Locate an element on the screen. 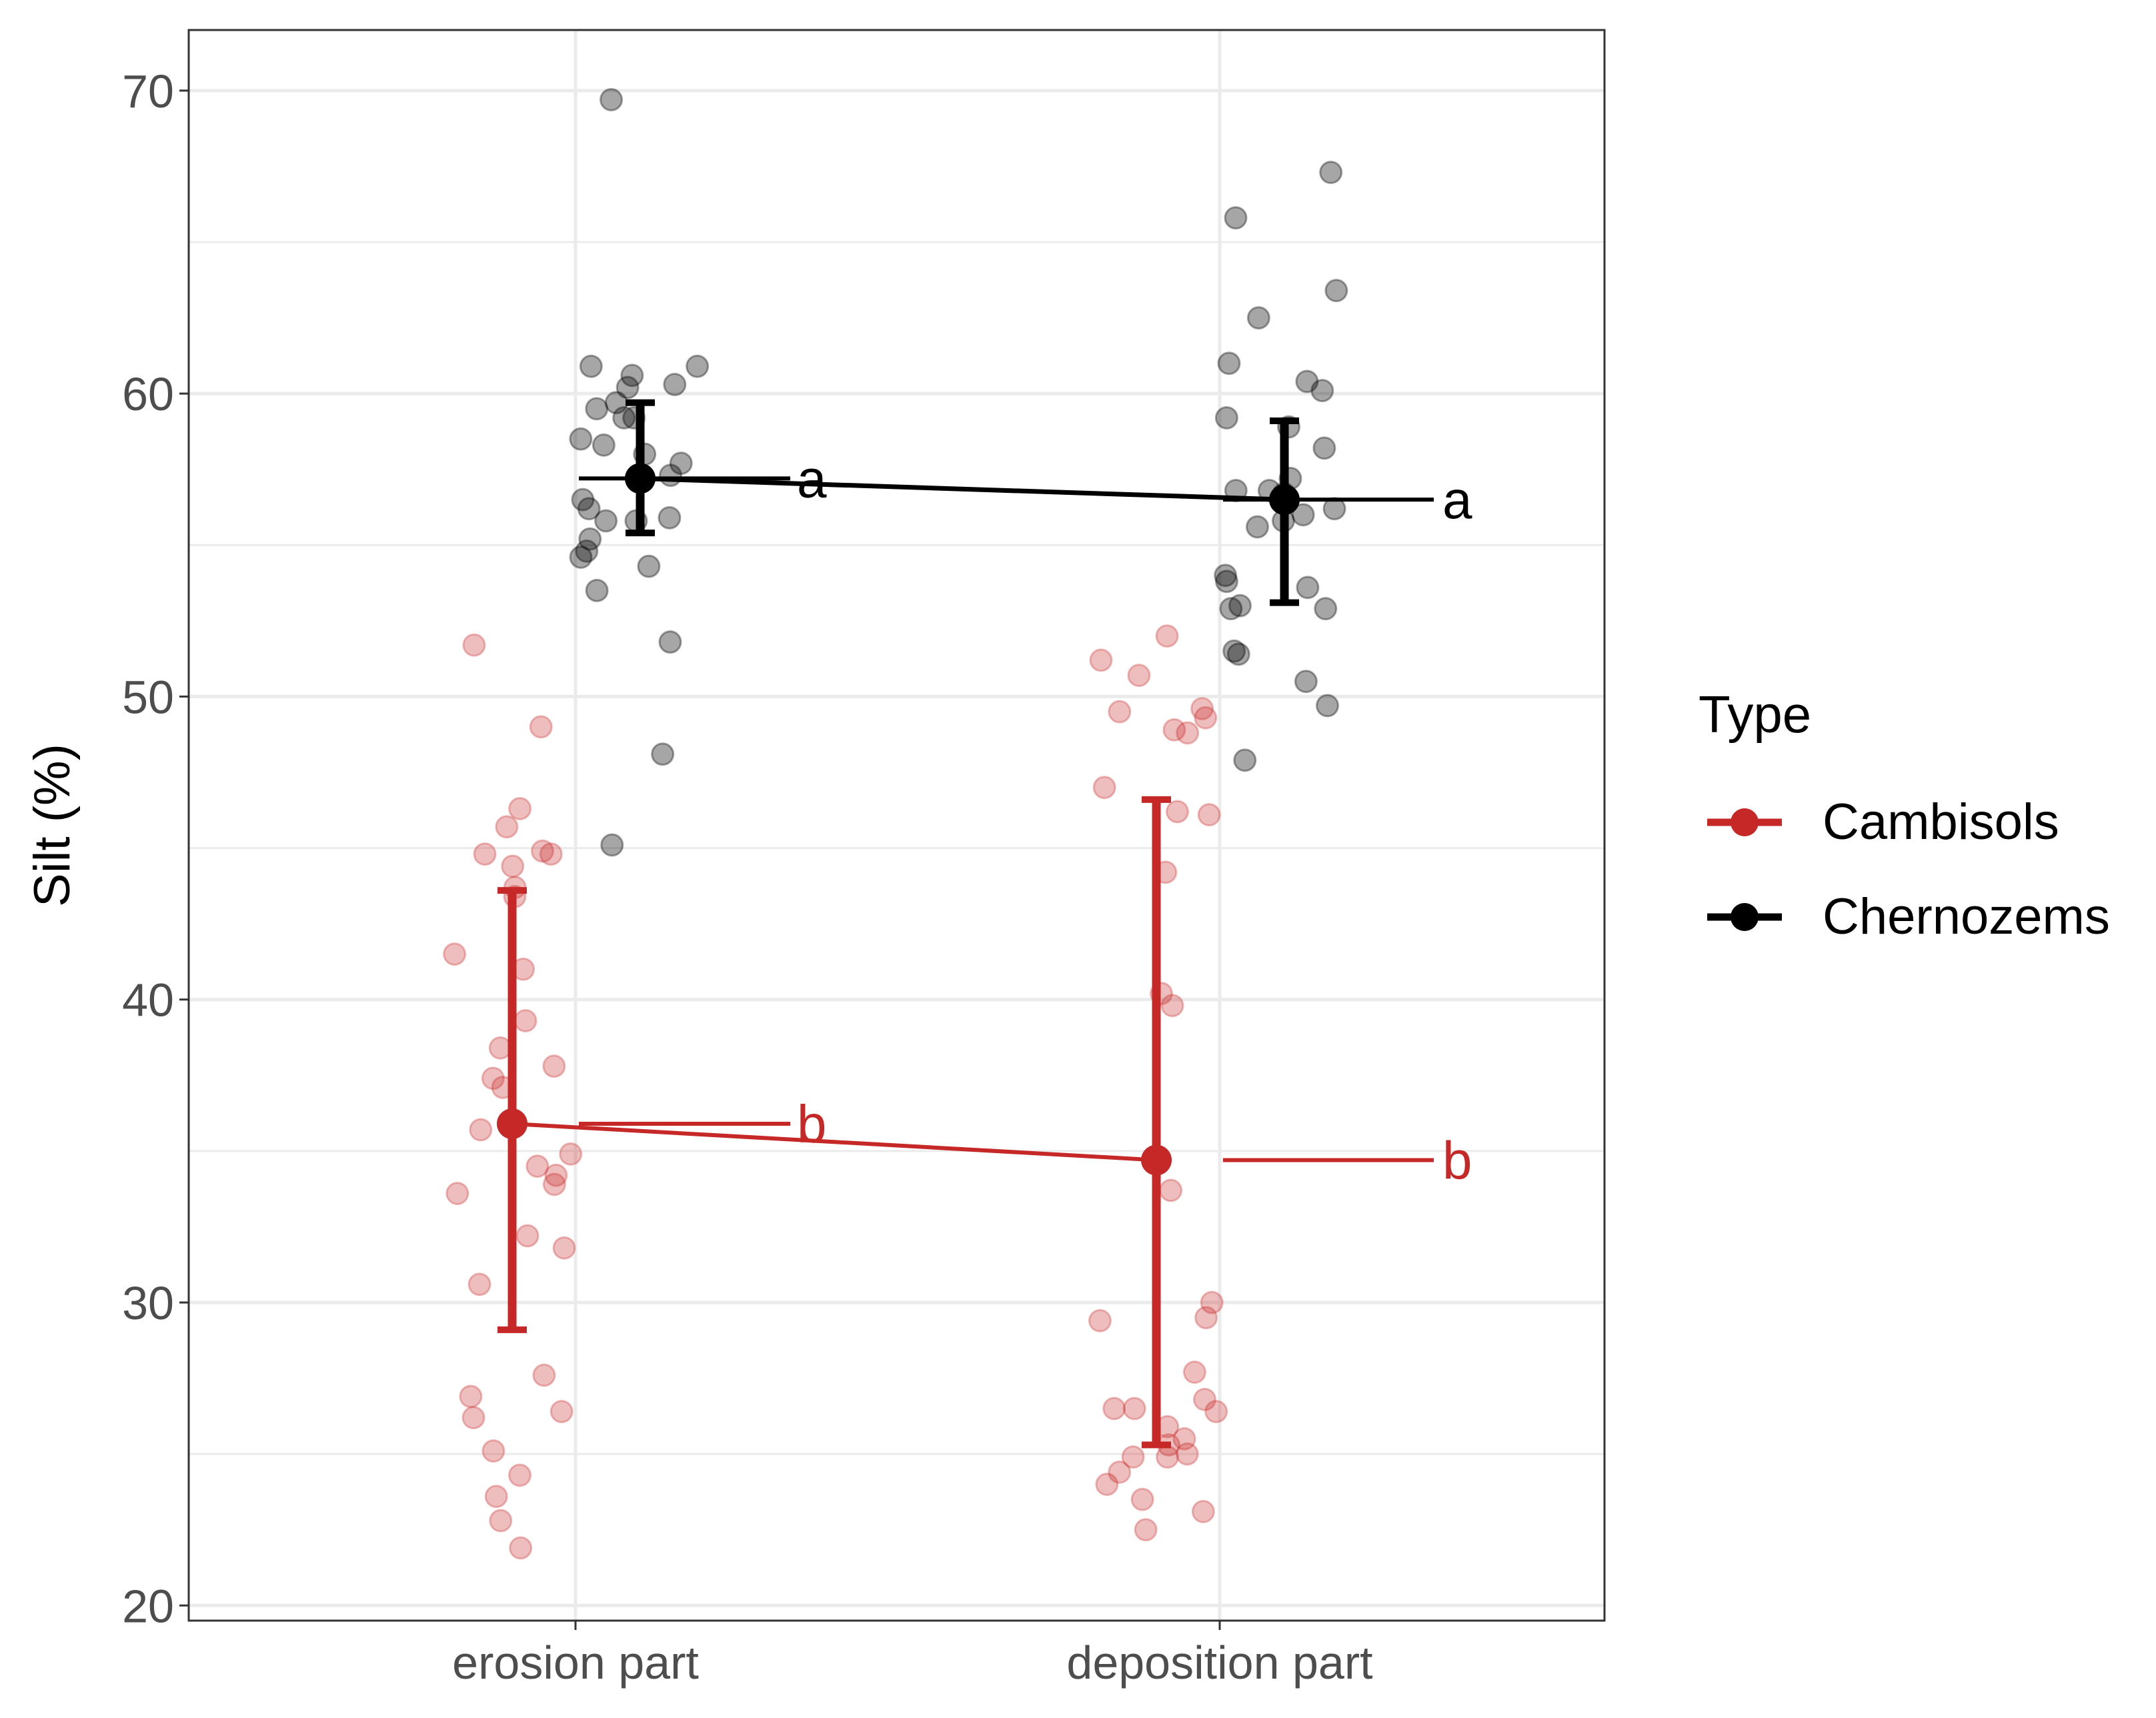 This screenshot has height=1718, width=2156. y-tick-label: 20 is located at coordinates (148, 1606).